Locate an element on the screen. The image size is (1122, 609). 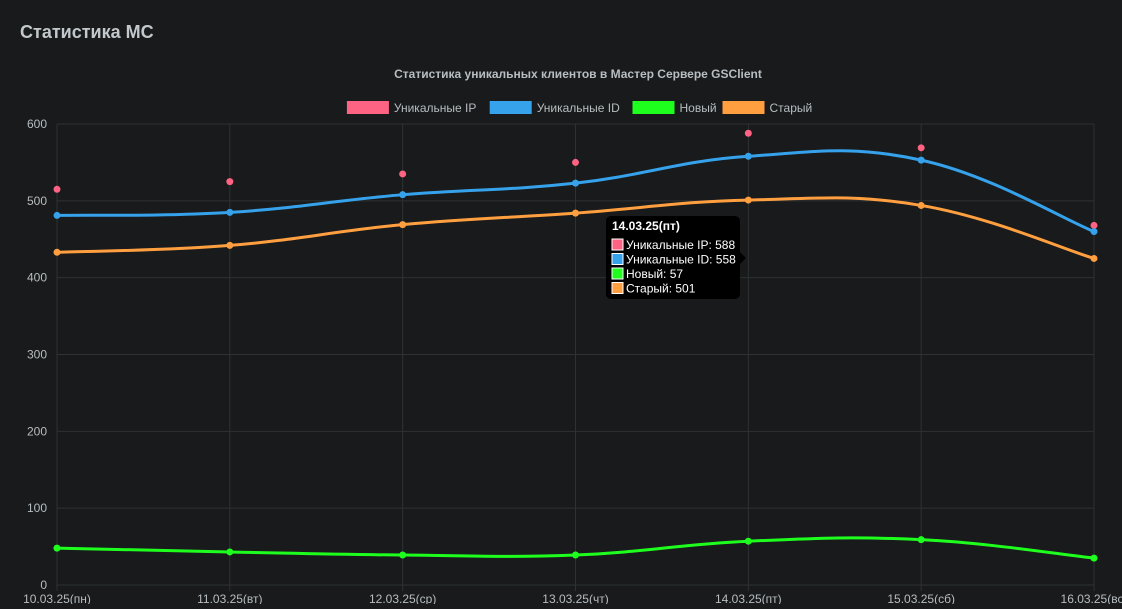
legend-label: Новый is located at coordinates (698, 108).